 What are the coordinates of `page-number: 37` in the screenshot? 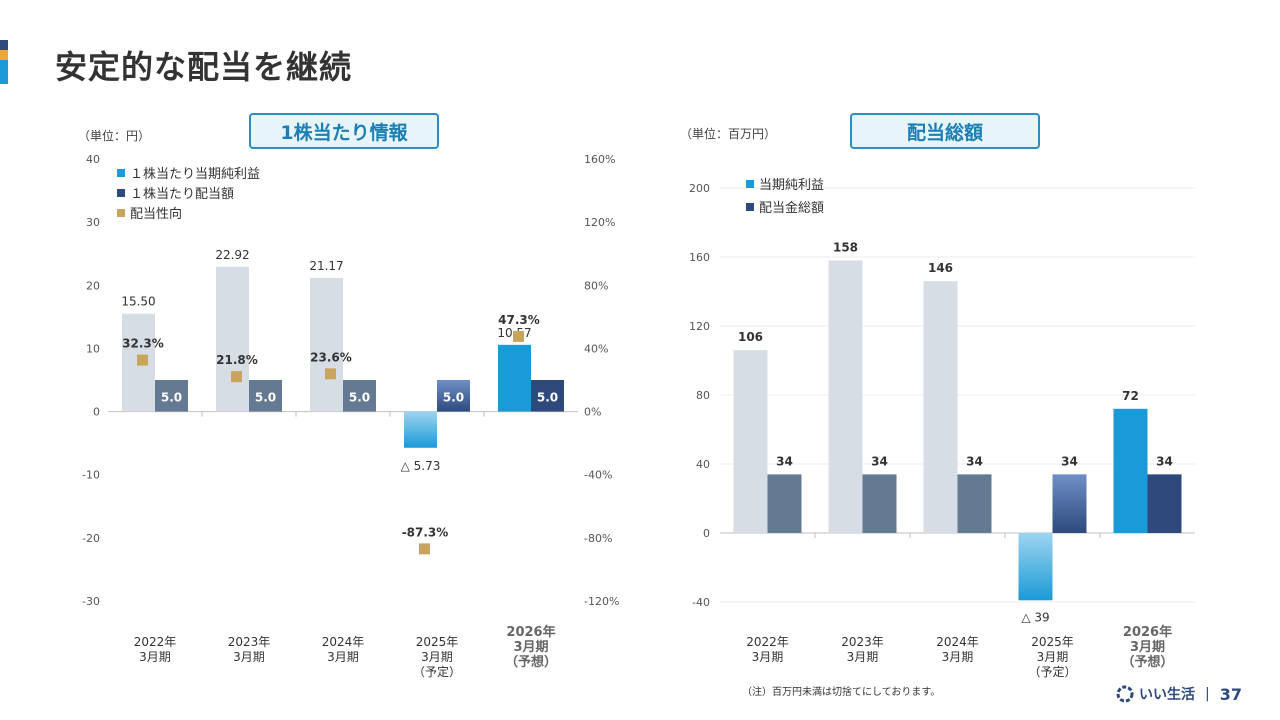 It's located at (1230, 694).